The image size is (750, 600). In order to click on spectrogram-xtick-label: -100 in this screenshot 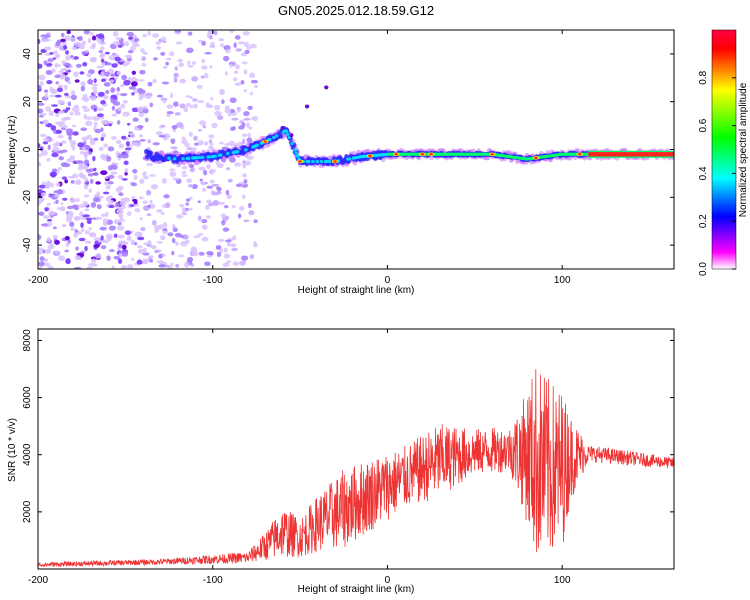, I will do `click(213, 280)`.